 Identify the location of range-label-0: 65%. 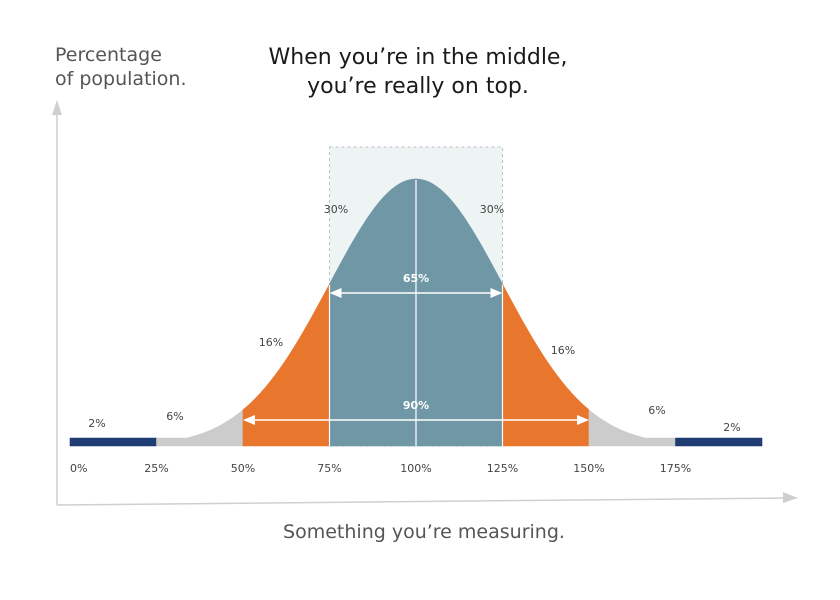
(416, 278).